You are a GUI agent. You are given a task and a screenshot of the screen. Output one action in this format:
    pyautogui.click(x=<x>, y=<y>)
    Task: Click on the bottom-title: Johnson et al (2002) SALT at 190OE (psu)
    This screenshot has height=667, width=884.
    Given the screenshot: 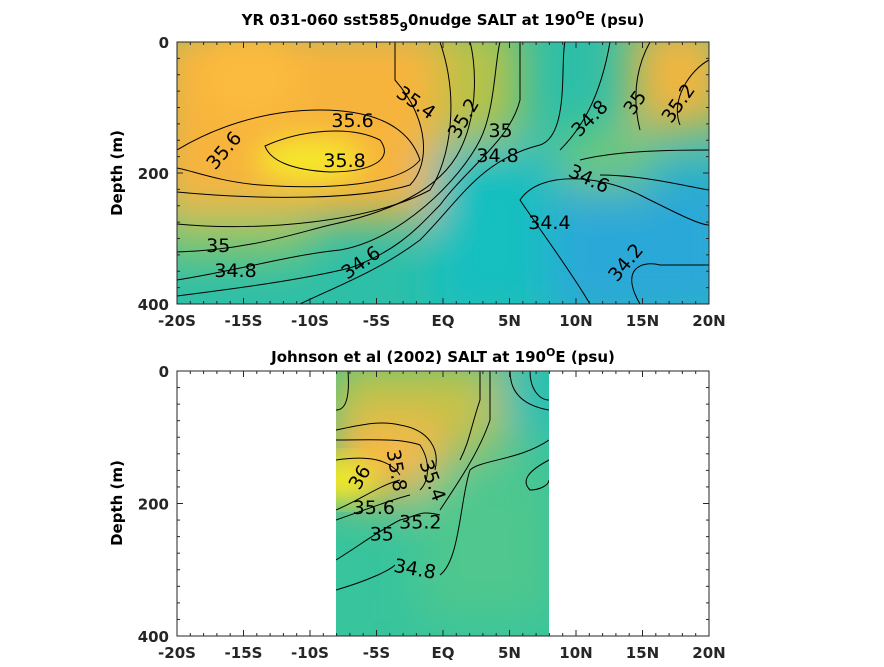 What is the action you would take?
    pyautogui.click(x=442, y=356)
    